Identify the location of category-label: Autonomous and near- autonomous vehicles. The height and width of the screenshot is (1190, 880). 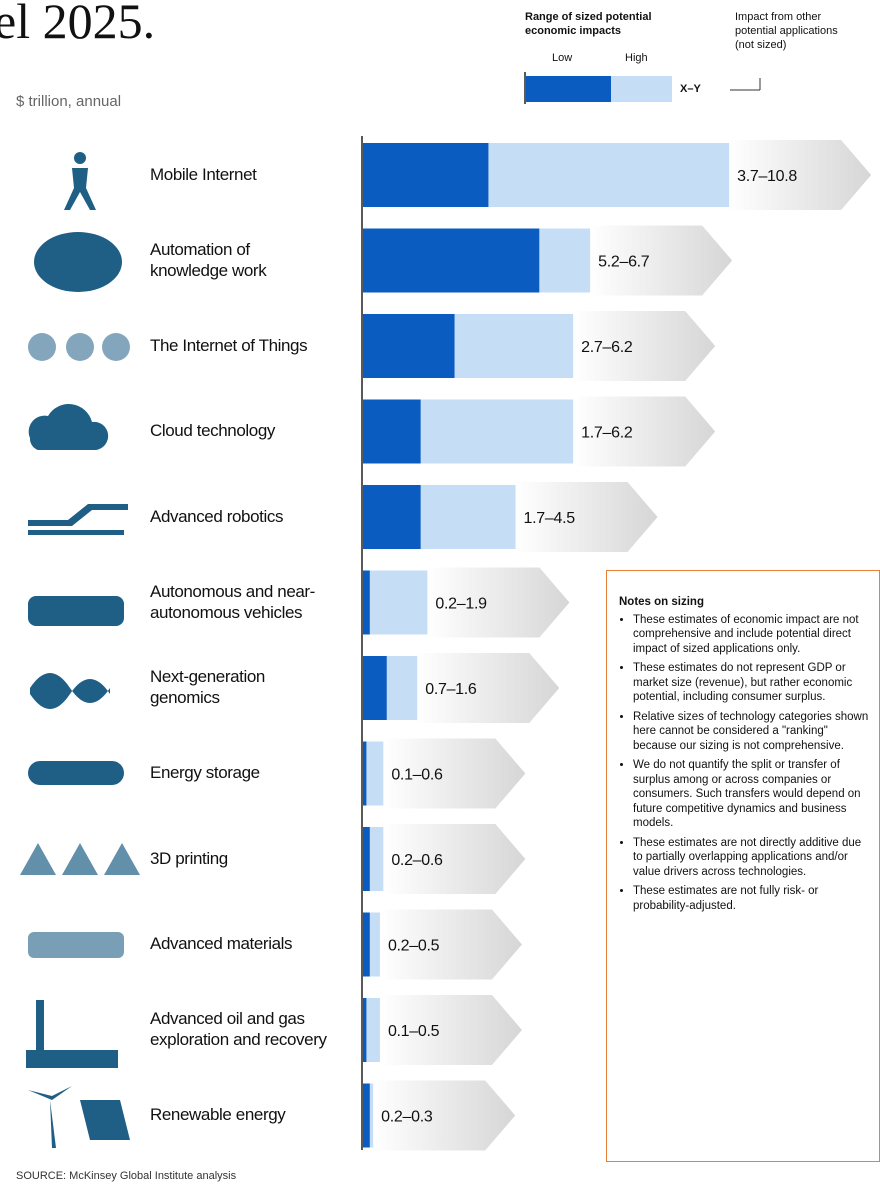
(232, 601).